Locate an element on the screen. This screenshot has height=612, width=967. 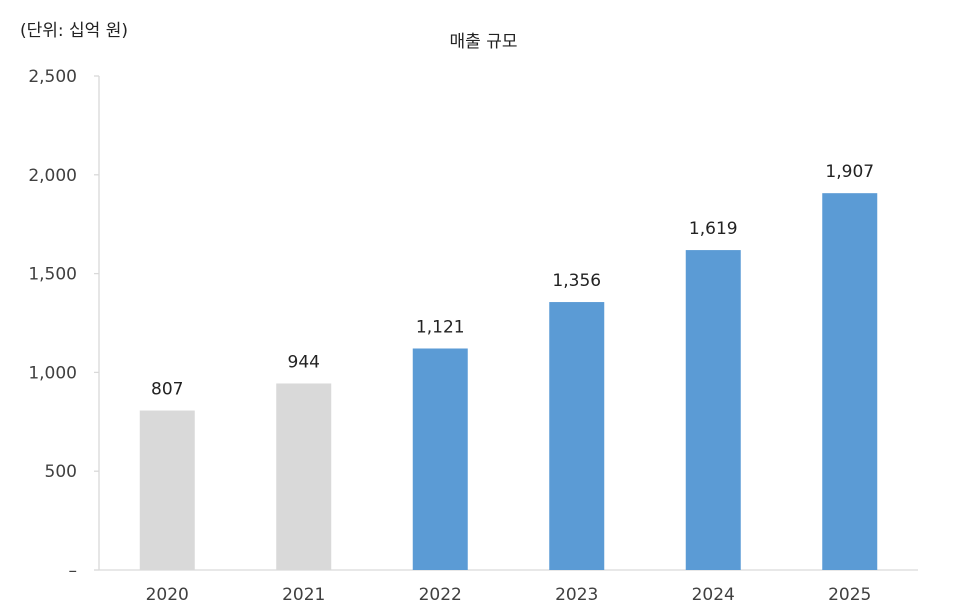
data-label: 1,619 is located at coordinates (713, 229).